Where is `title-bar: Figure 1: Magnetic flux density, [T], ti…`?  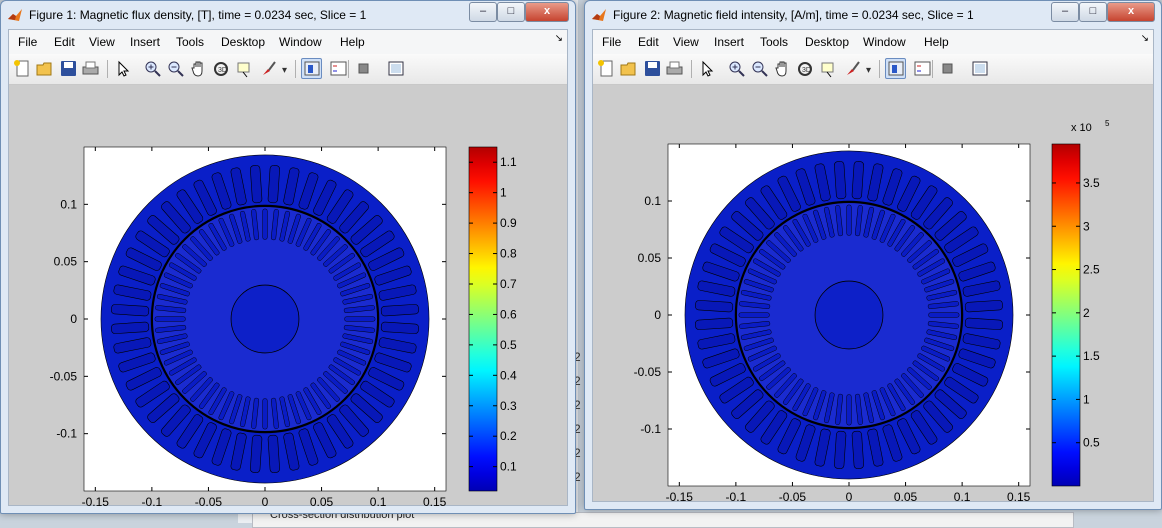
title-bar: Figure 1: Magnetic flux density, [T], ti… is located at coordinates (288, 15).